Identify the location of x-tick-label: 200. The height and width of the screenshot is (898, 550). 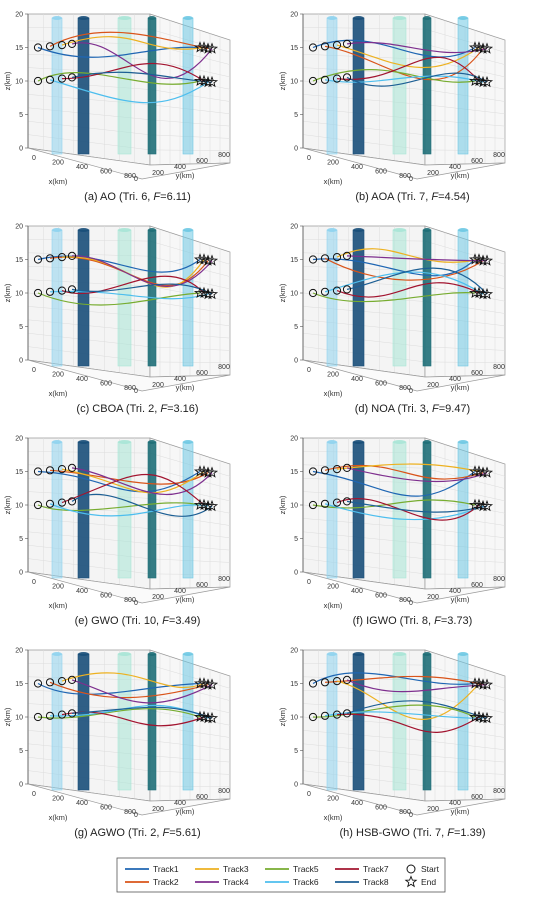
(333, 799).